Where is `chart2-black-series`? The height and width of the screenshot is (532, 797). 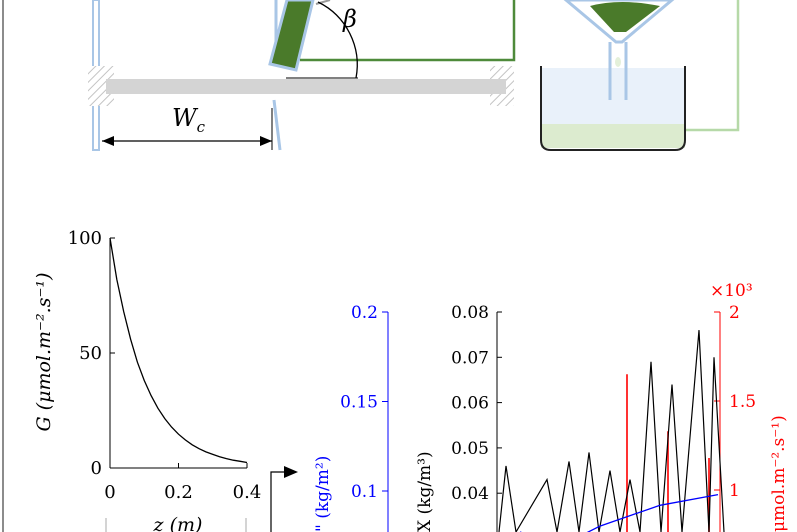
chart2-black-series is located at coordinates (611, 431).